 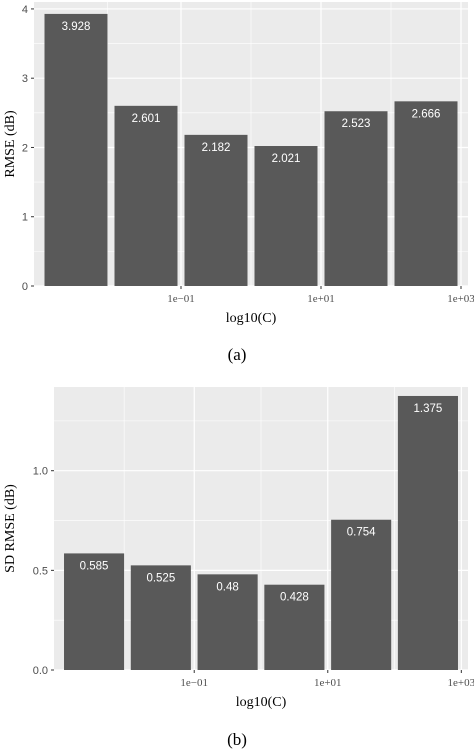 I want to click on y-tick-label: 0.0, so click(x=40, y=671).